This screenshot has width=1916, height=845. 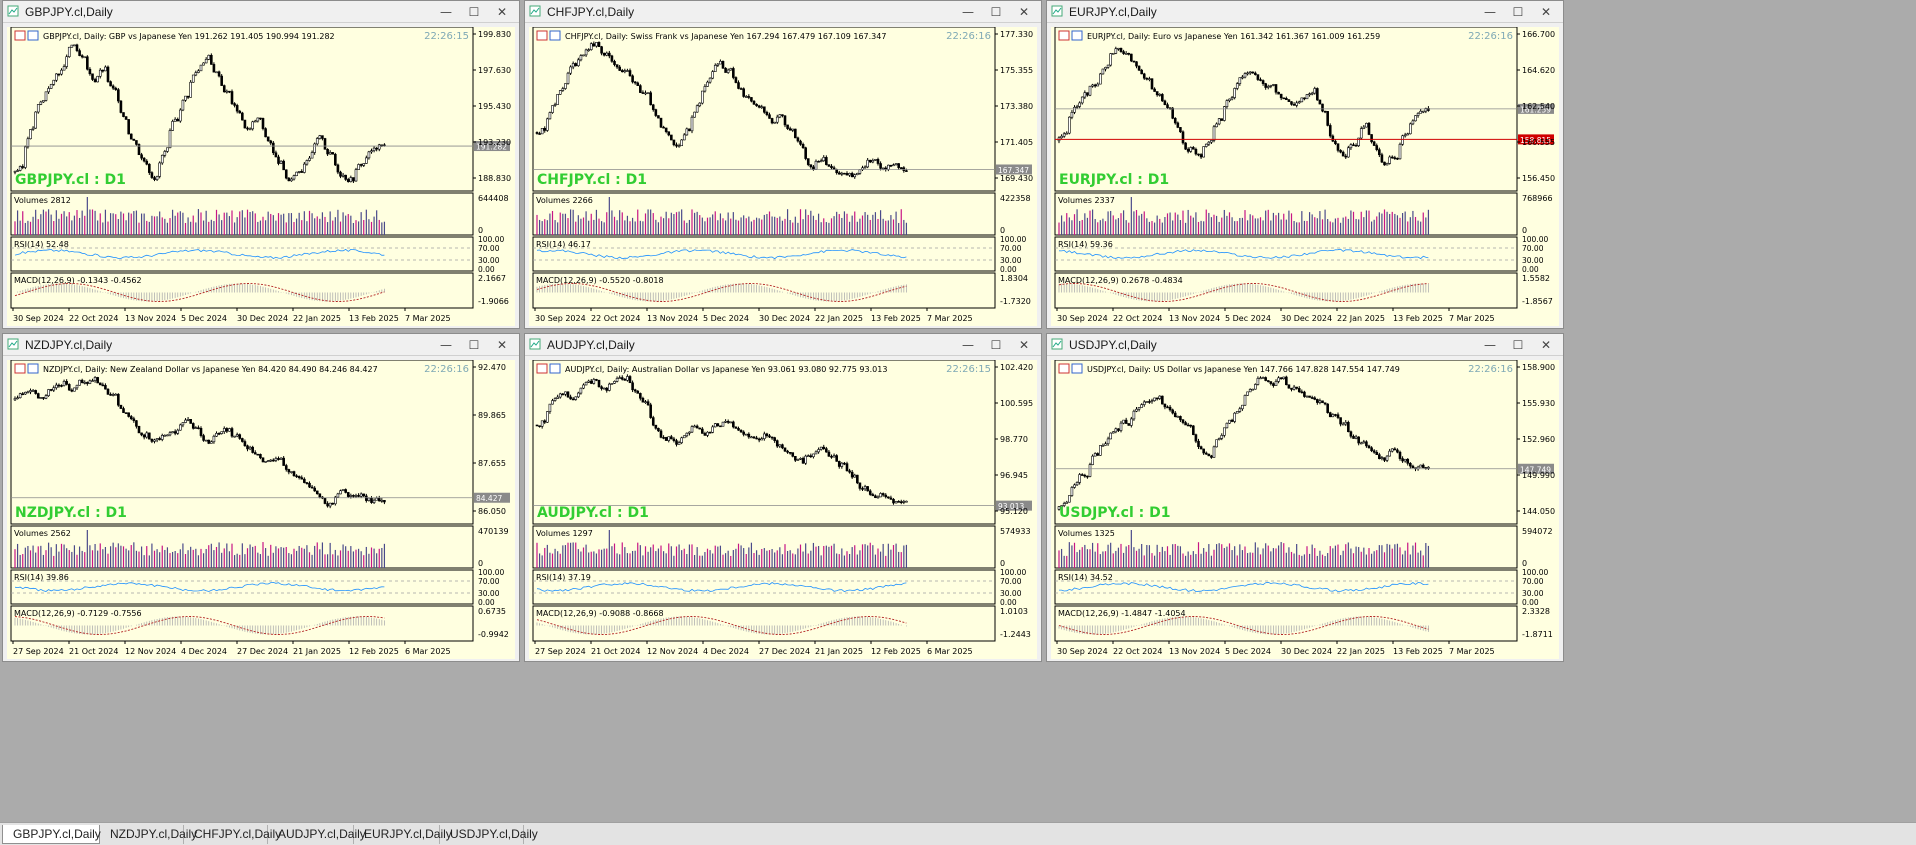 What do you see at coordinates (232, 834) in the screenshot?
I see `chart-tab: CHFJPY.cl,Daily` at bounding box center [232, 834].